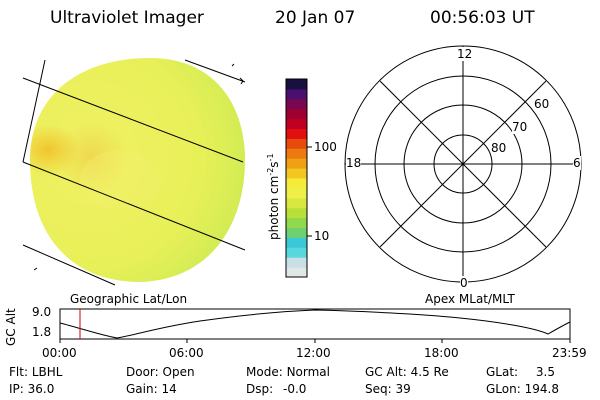 The width and height of the screenshot is (600, 400). I want to click on altitude-xtick-0600: 06:00, so click(186, 353).